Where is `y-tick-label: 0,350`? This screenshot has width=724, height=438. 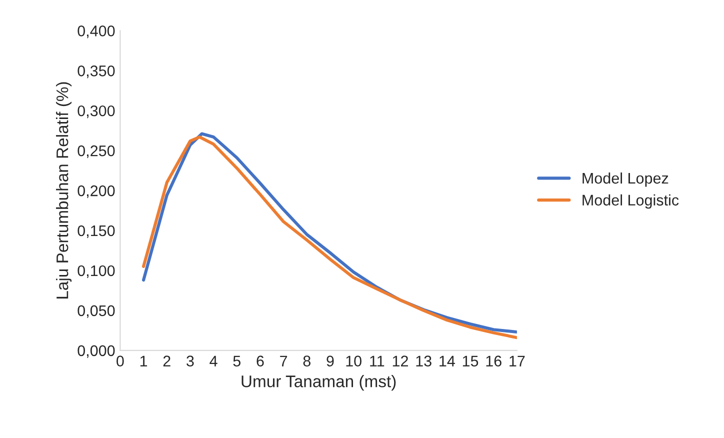
y-tick-label: 0,350 is located at coordinates (96, 71).